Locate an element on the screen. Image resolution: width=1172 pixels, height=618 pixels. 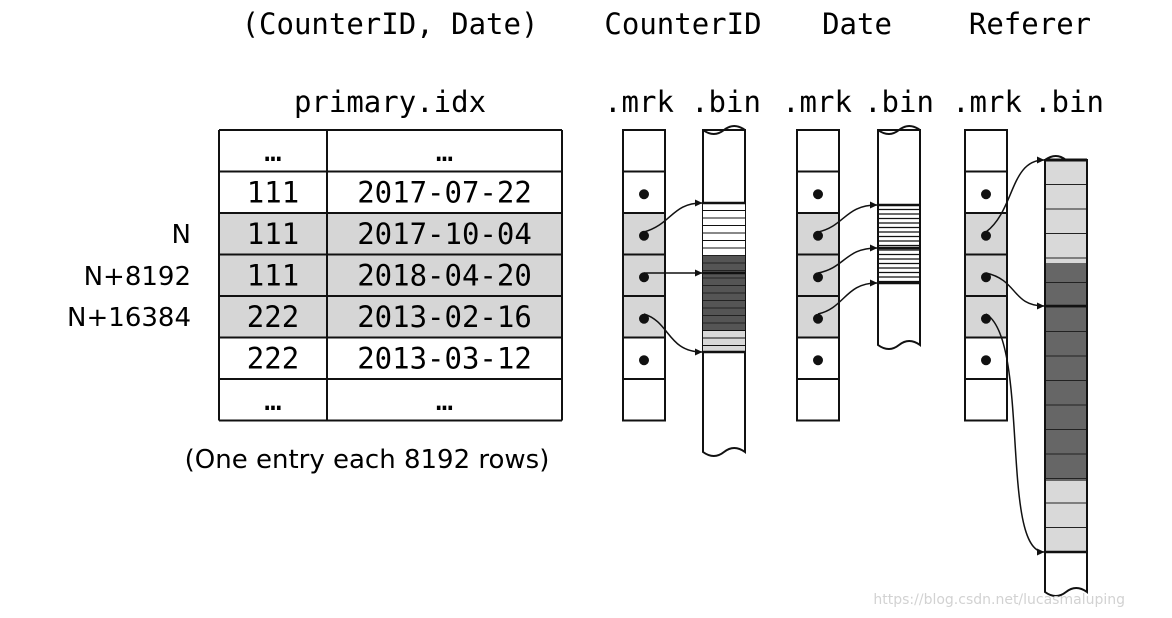
row-label-n-16384: N+16384 is located at coordinates (129, 318).